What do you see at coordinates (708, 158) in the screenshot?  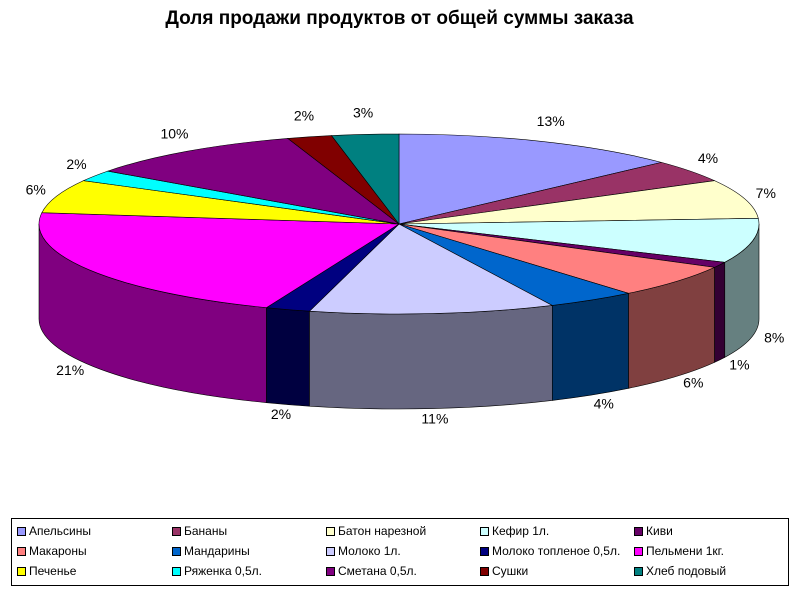 I see `data-label-1: 4%` at bounding box center [708, 158].